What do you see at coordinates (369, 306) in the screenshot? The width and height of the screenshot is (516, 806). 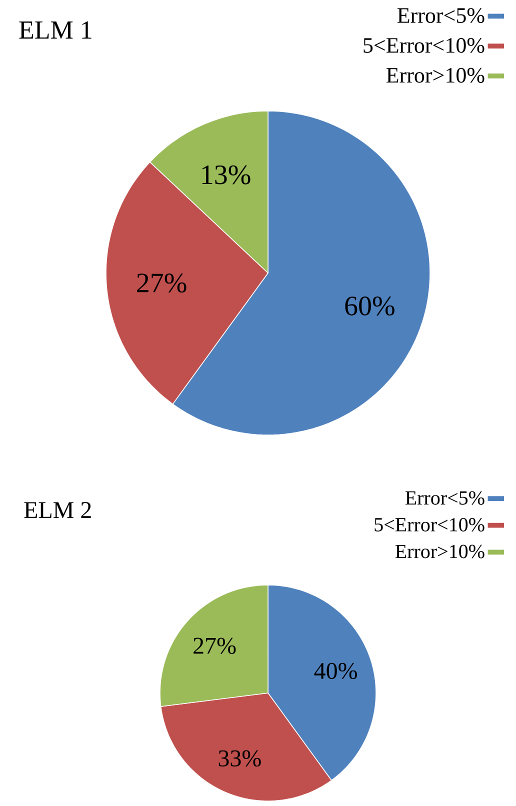 I see `data-label: 60%` at bounding box center [369, 306].